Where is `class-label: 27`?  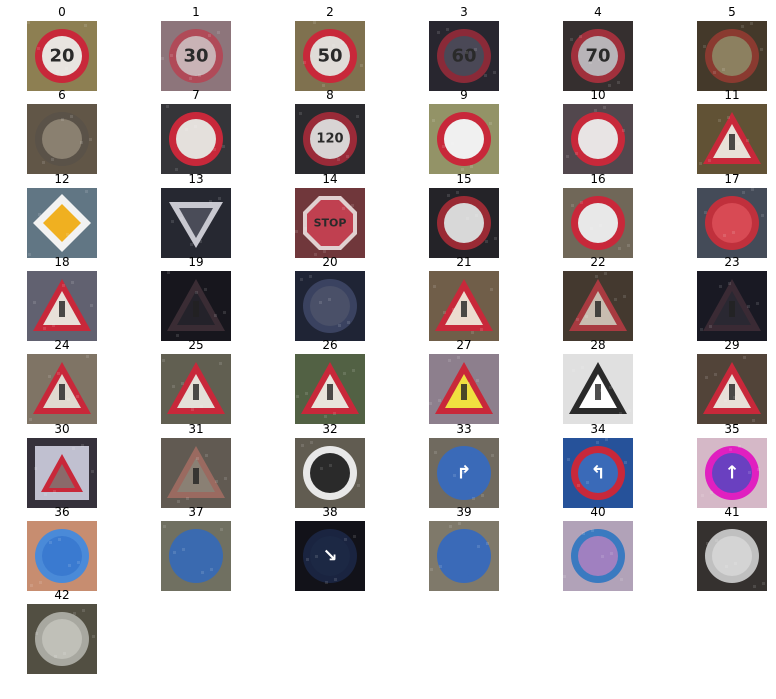 class-label: 27 is located at coordinates (464, 345).